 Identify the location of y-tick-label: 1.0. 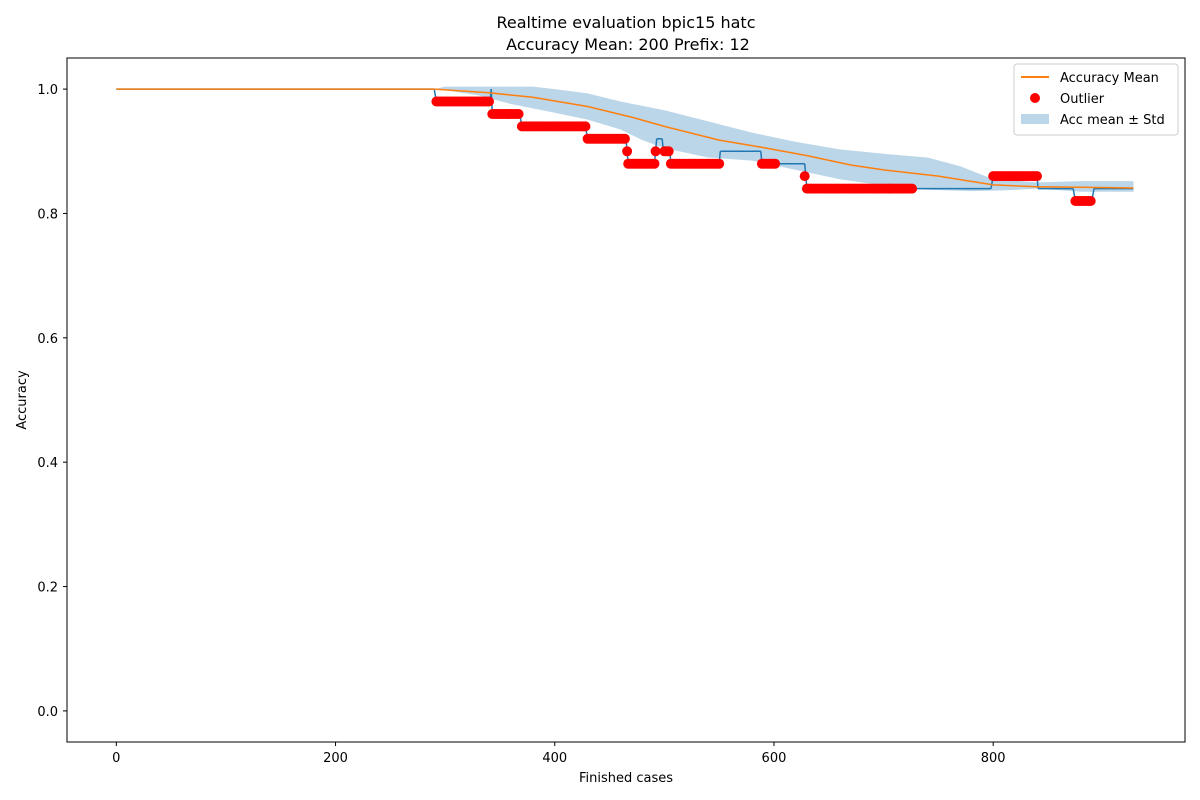
(47, 90).